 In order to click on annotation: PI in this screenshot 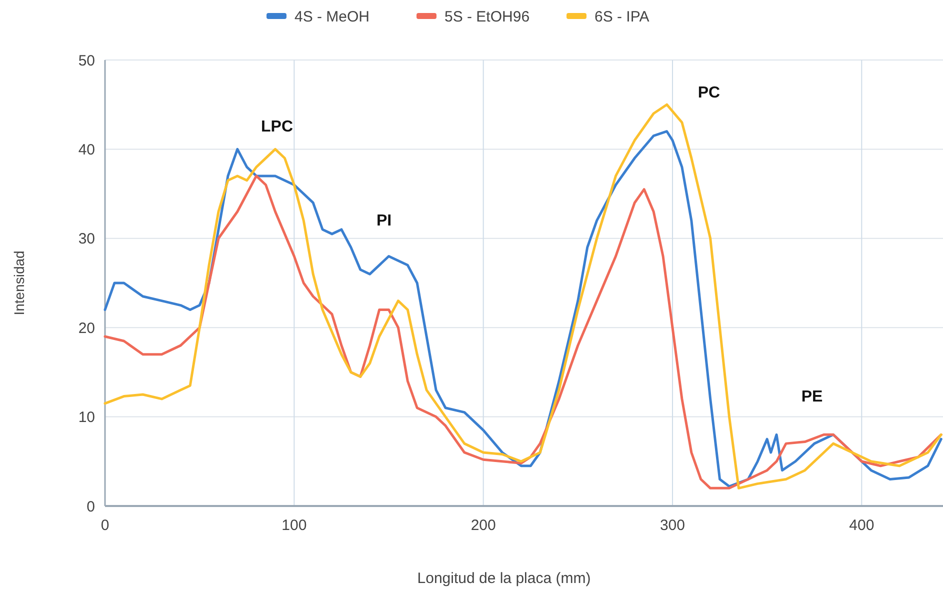, I will do `click(384, 221)`.